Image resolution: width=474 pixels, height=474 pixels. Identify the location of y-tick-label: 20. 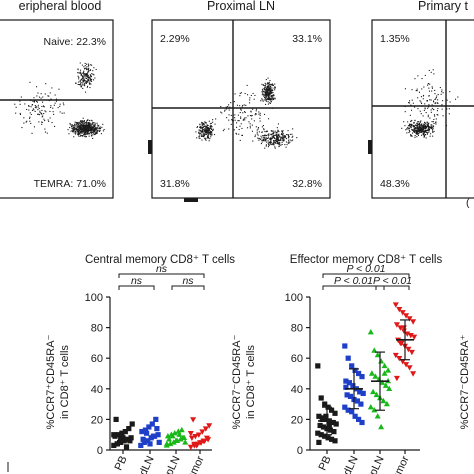
(97, 420).